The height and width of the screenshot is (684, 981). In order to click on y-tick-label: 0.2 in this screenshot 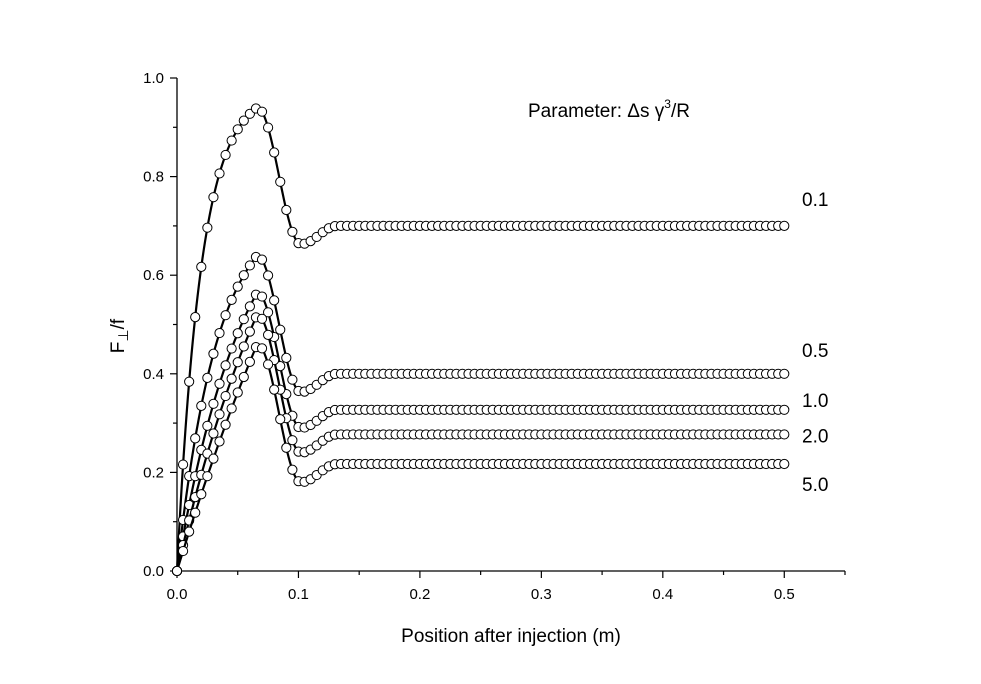, I will do `click(153, 472)`.